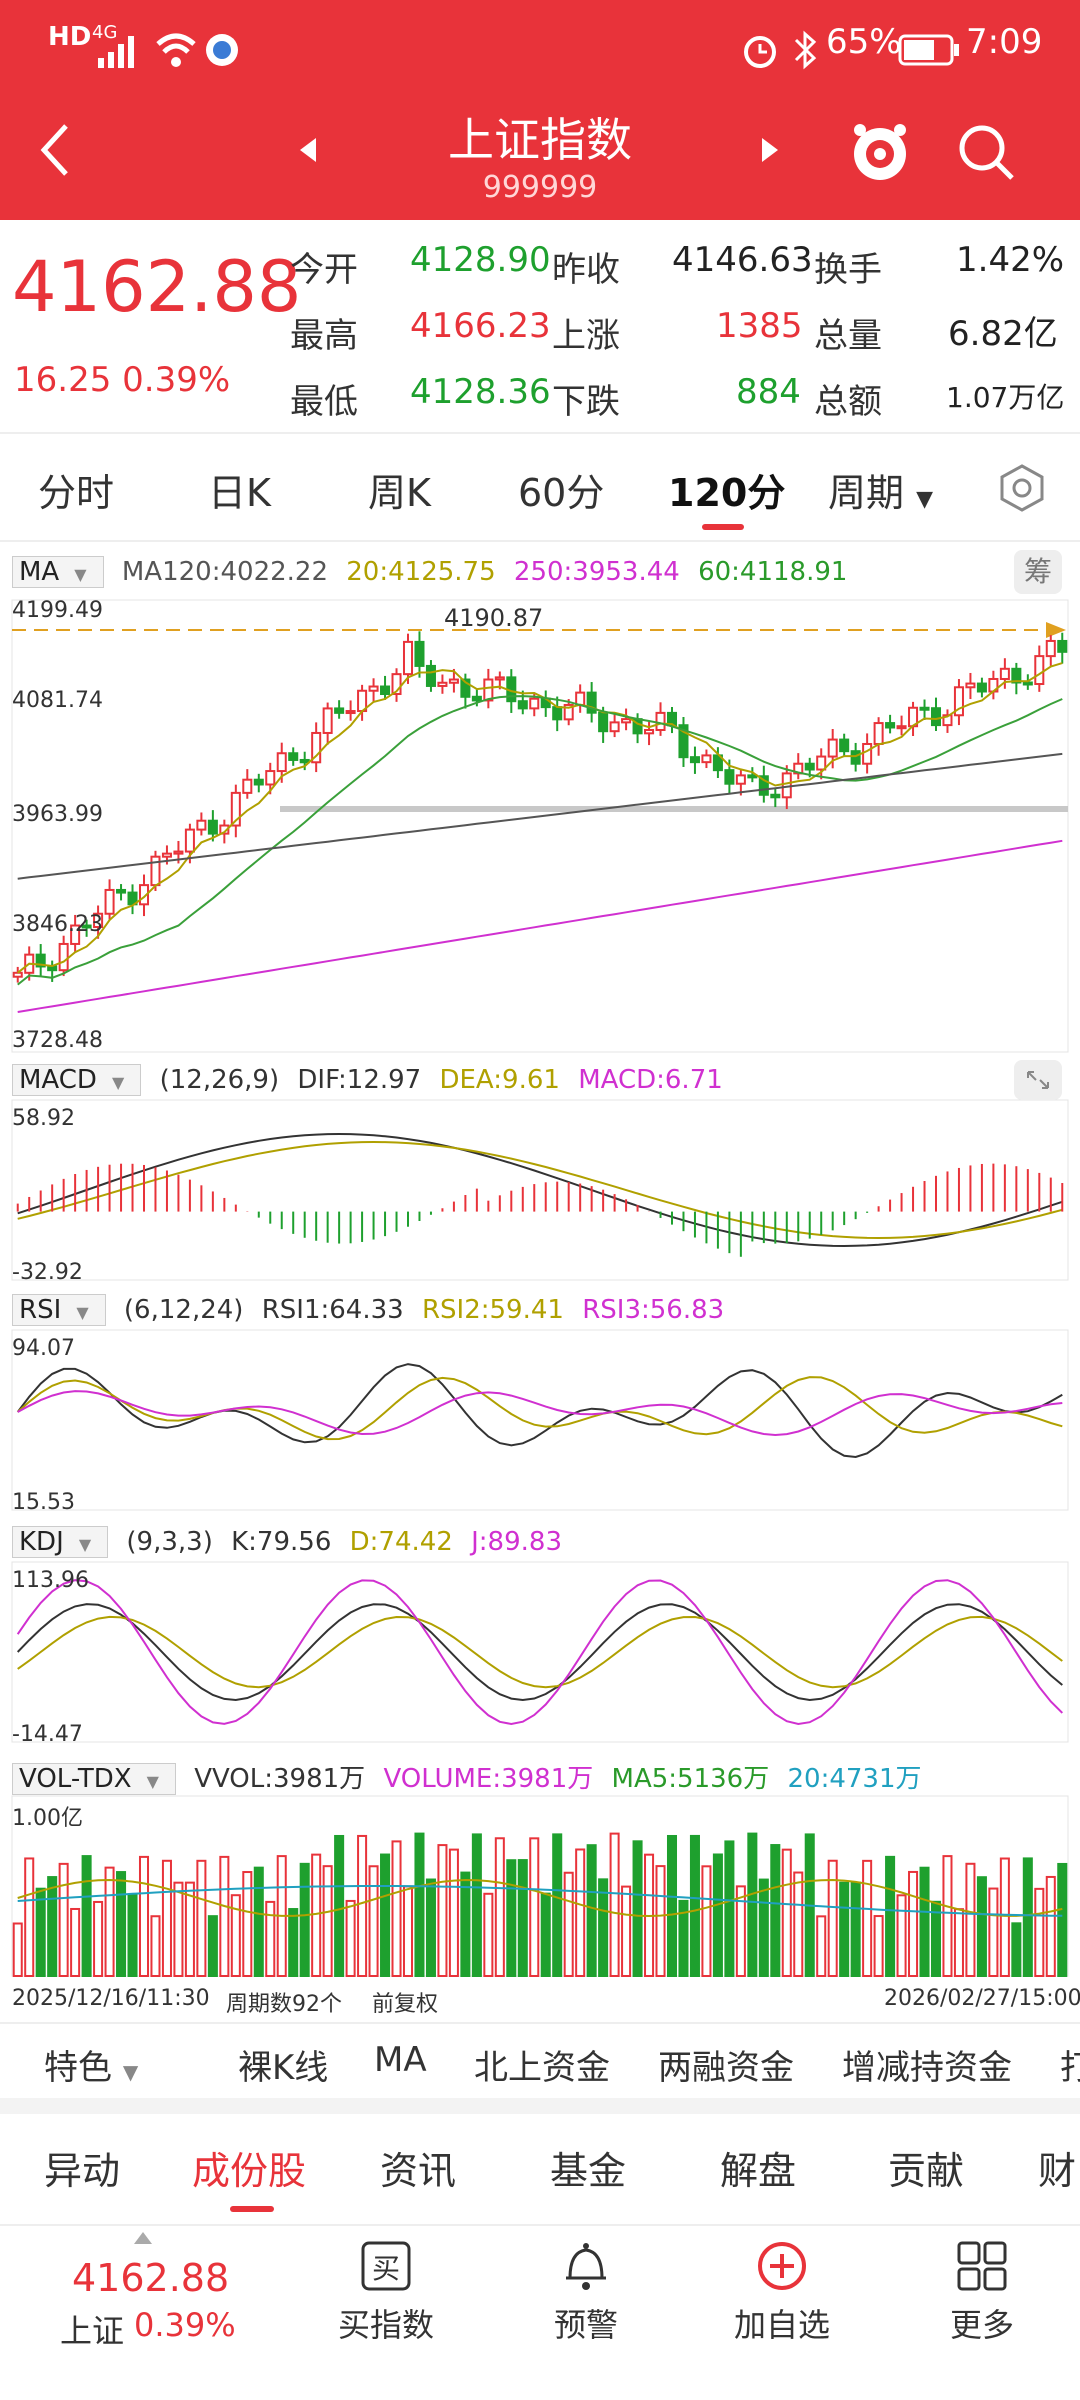 The height and width of the screenshot is (2400, 1080). Describe the element at coordinates (91, 2068) in the screenshot. I see `feature-special: 特色 ▼` at that location.